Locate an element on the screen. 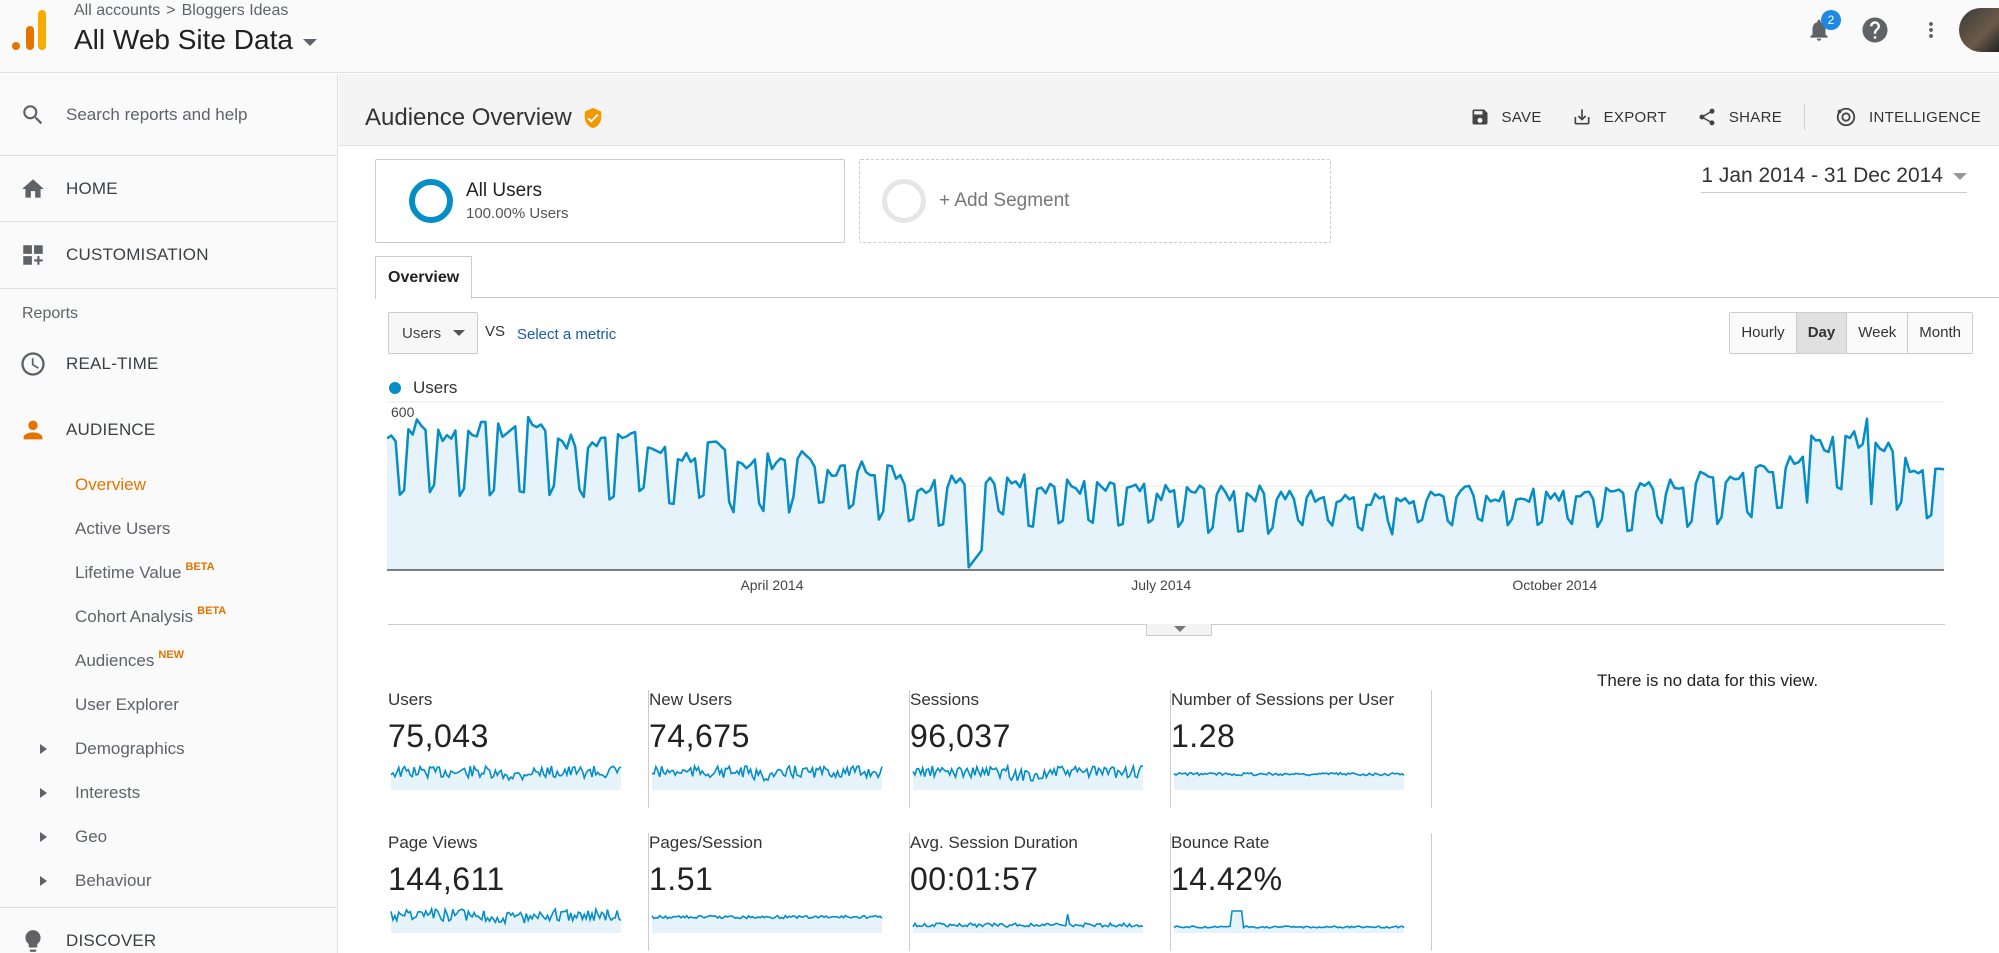 This screenshot has height=953, width=1999. view-selector: All Web Site Data is located at coordinates (195, 40).